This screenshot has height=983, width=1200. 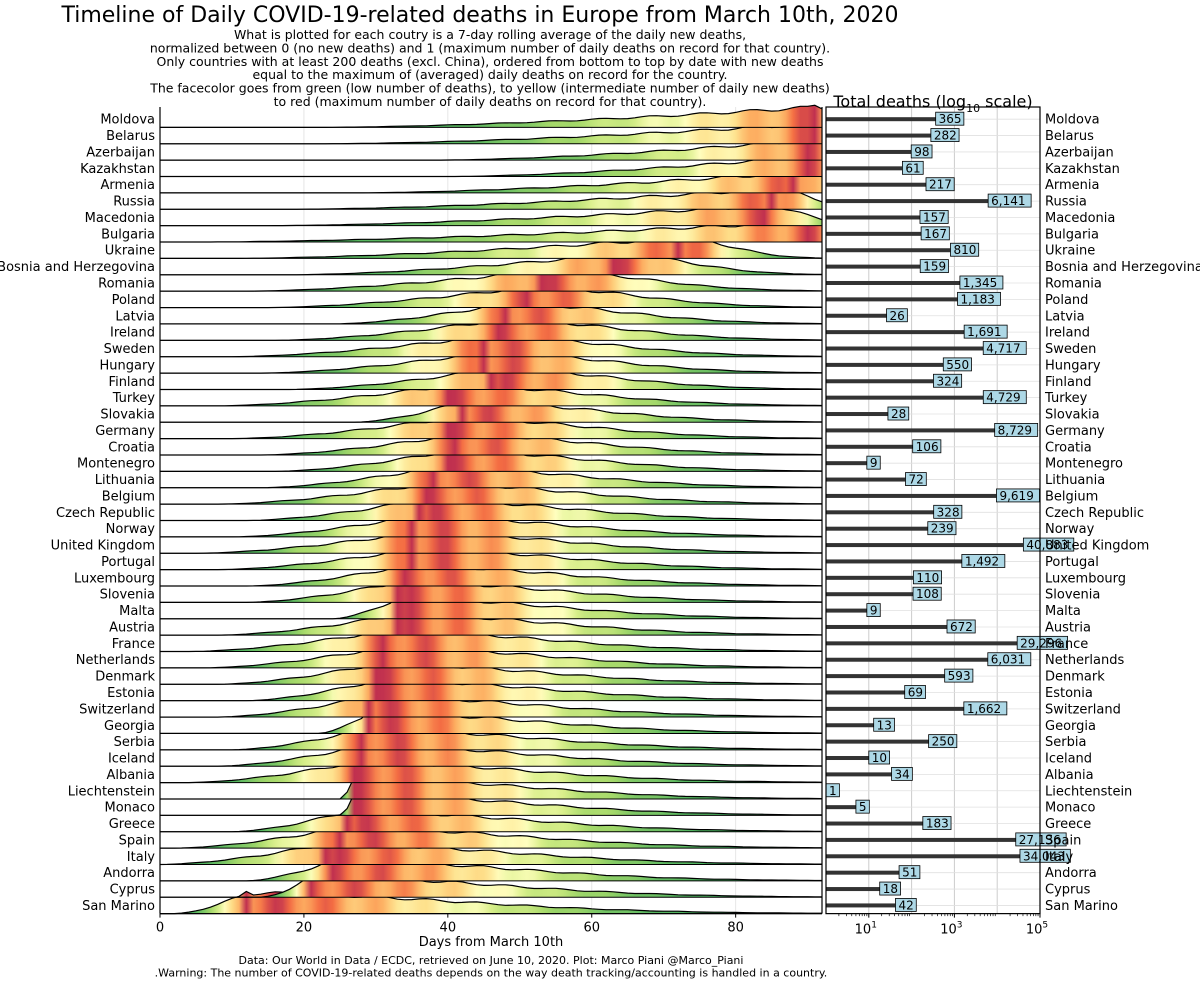 I want to click on bar-axes, so click(x=933, y=510).